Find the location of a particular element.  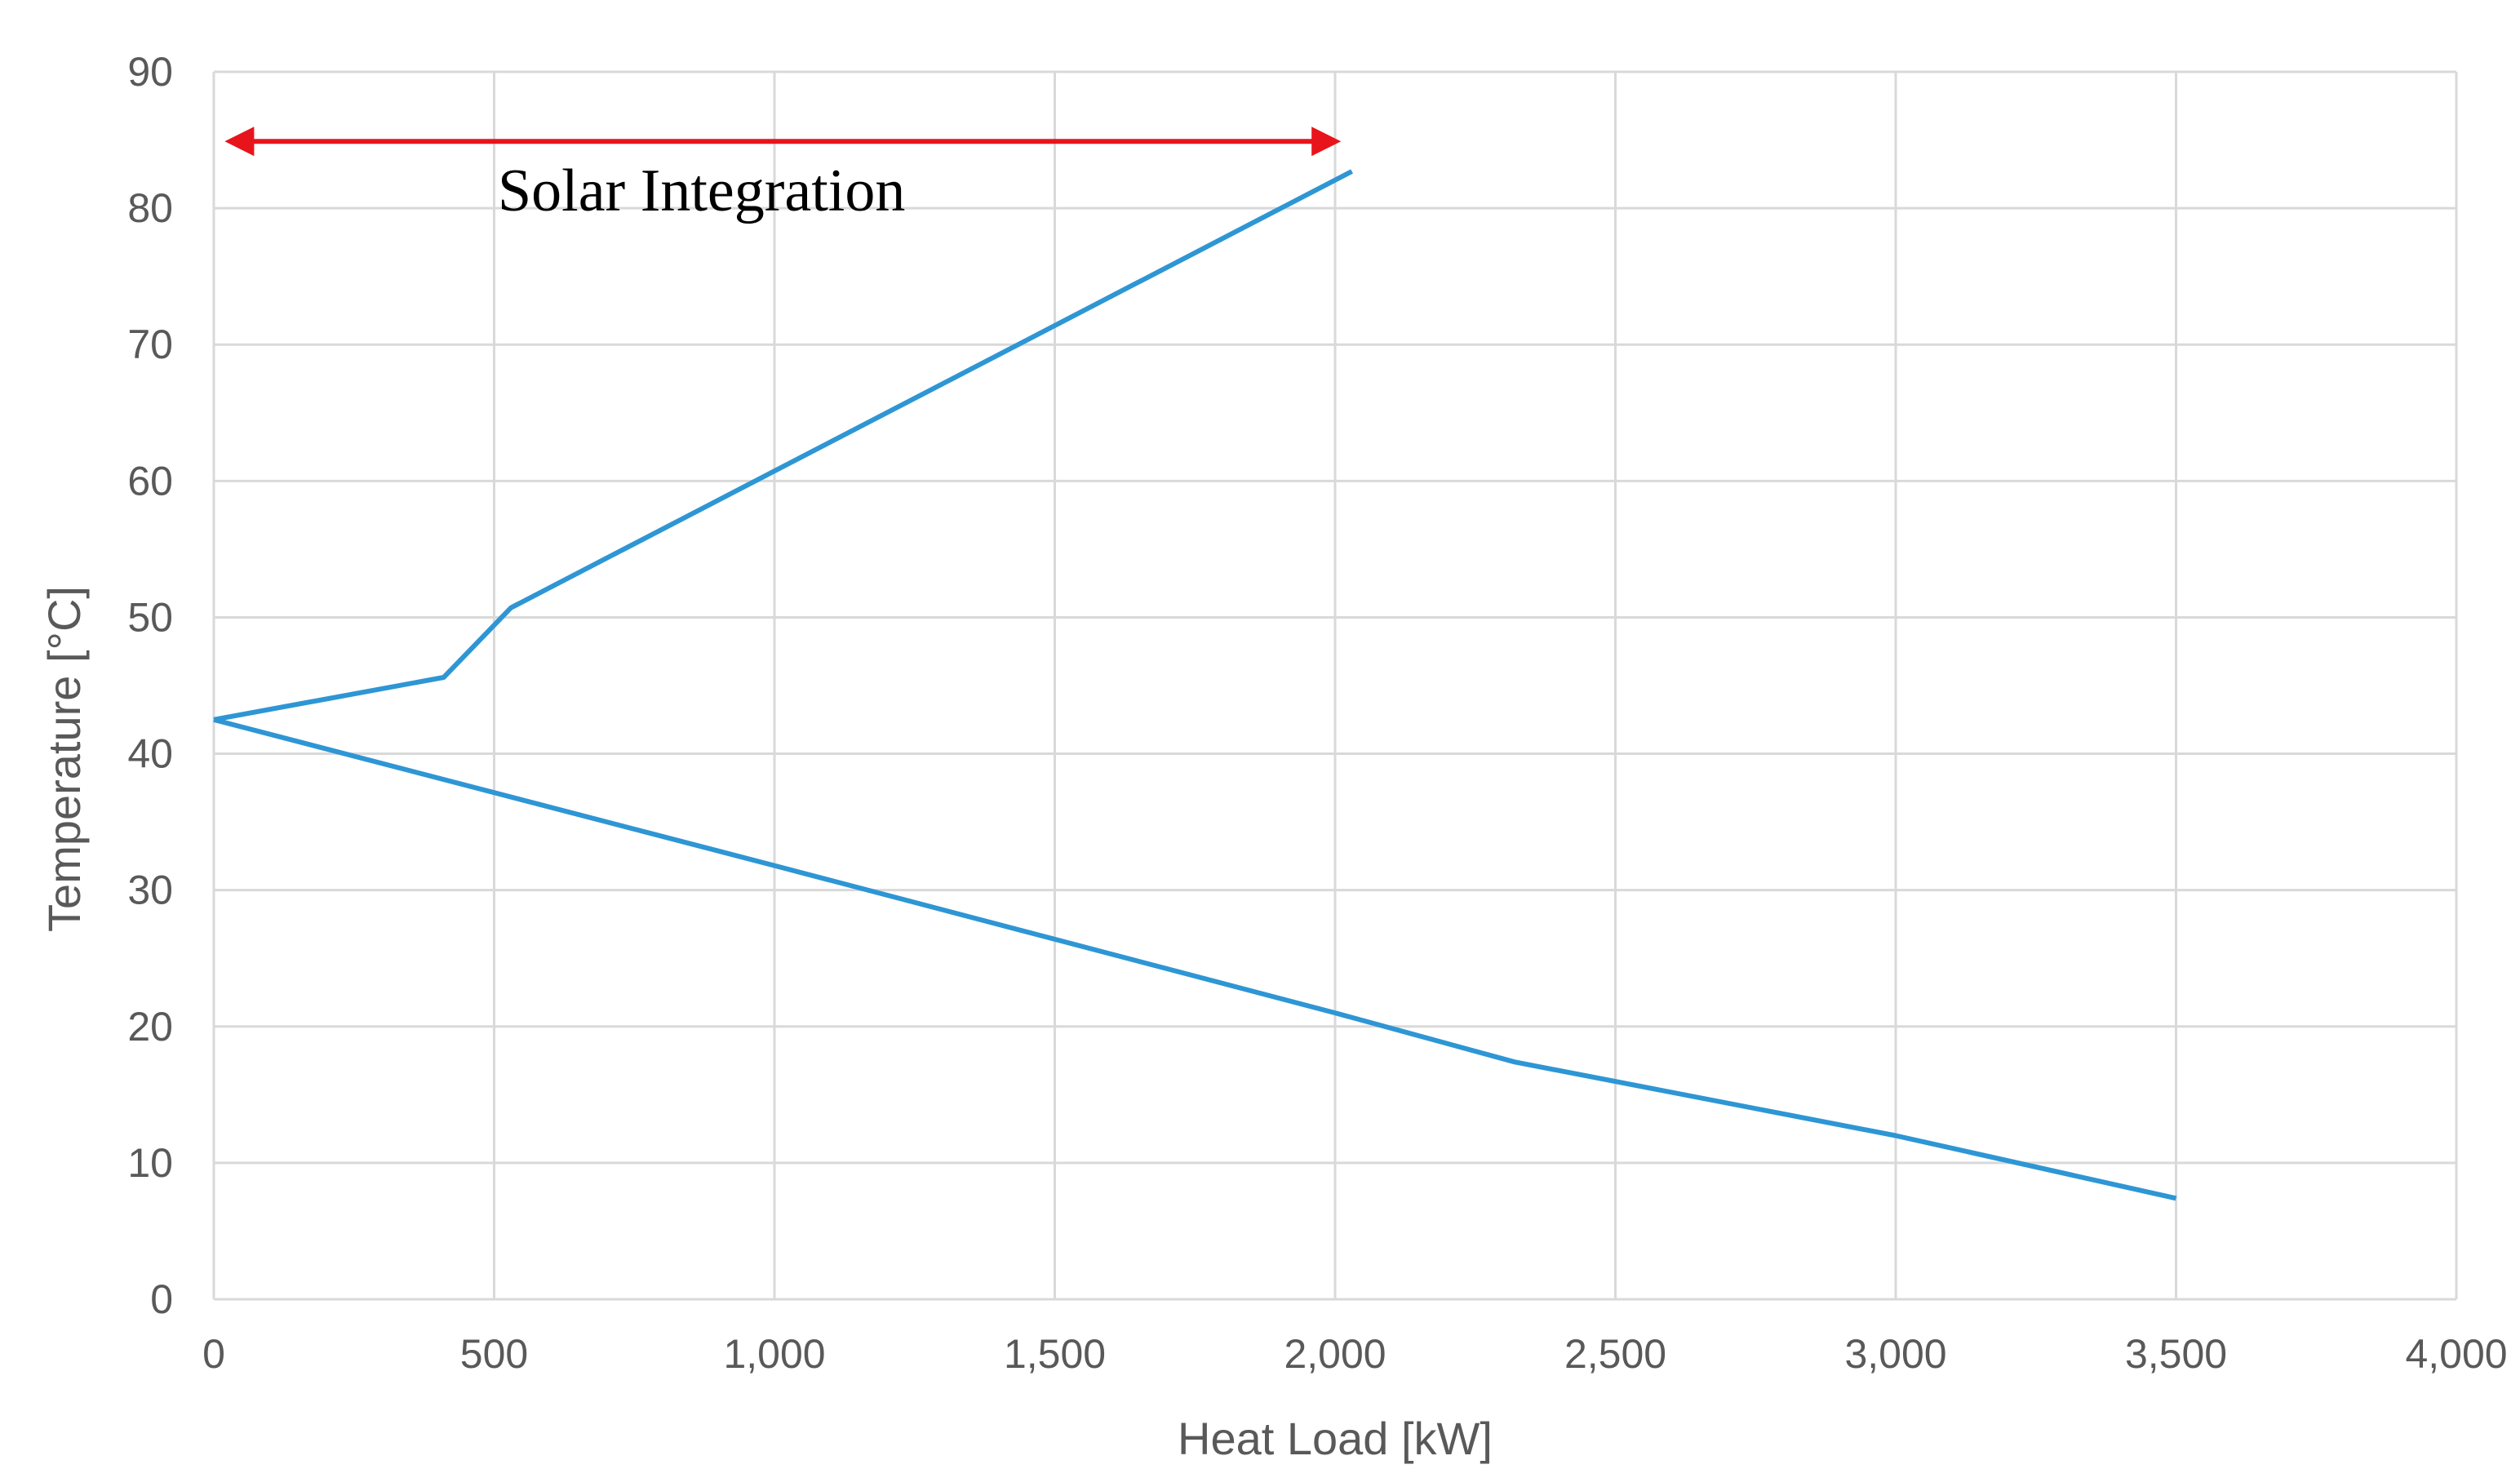

x-axis-title: Heat Load [kW] is located at coordinates (1336, 1438).